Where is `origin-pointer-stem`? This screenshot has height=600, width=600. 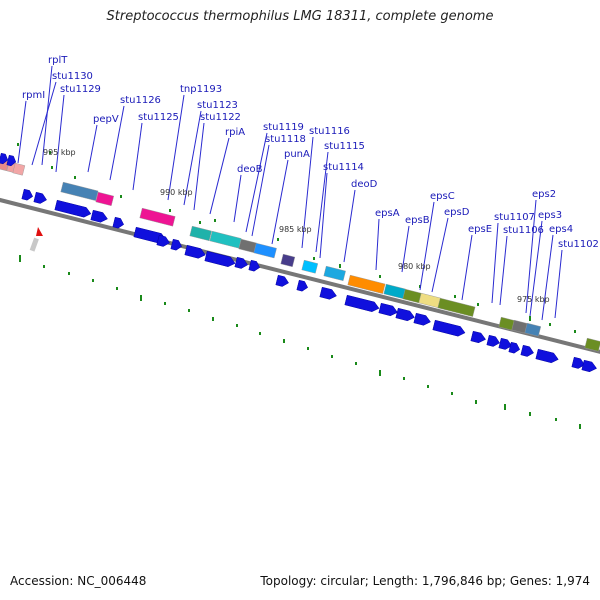 origin-pointer-stem is located at coordinates (34, 244).